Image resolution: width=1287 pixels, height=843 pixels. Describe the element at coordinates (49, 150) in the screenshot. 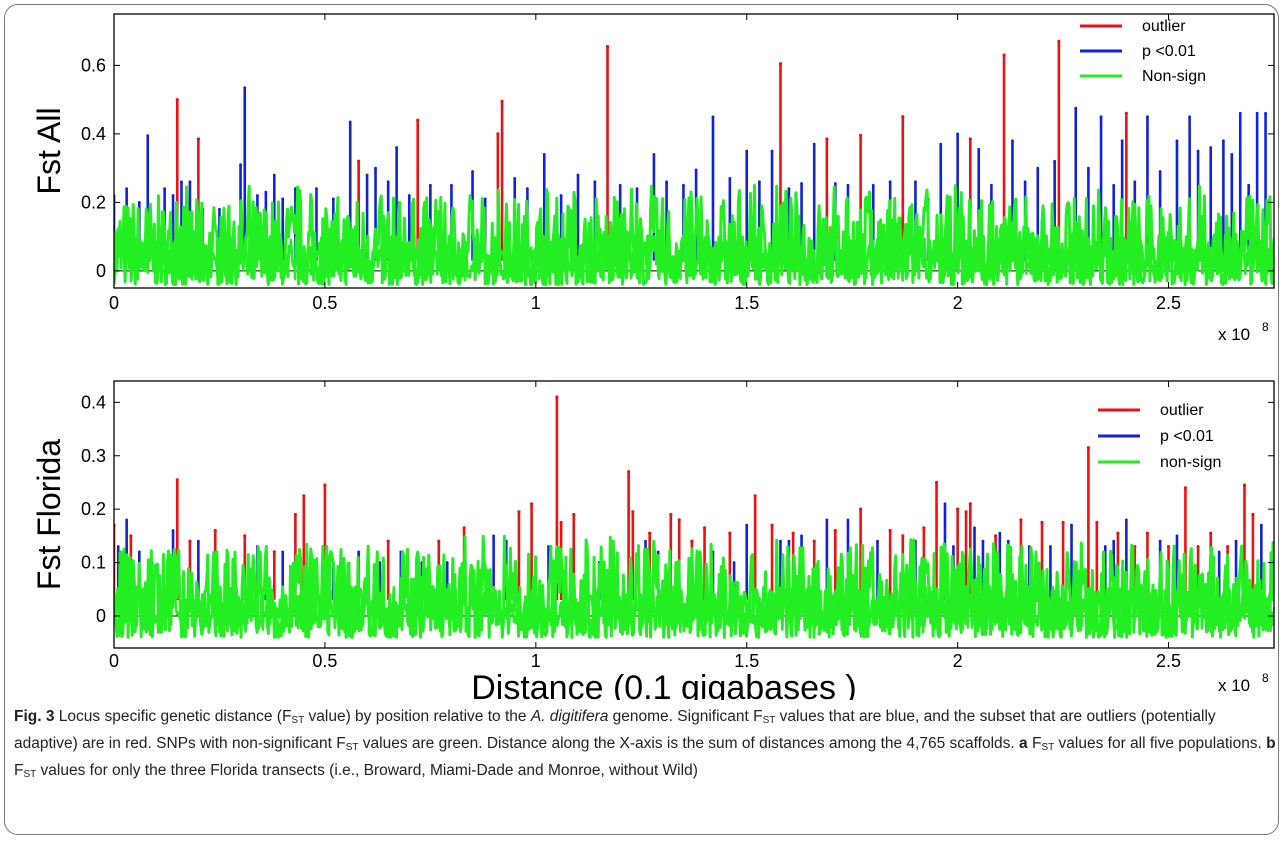

I see `y-axis-label: Fst All` at that location.